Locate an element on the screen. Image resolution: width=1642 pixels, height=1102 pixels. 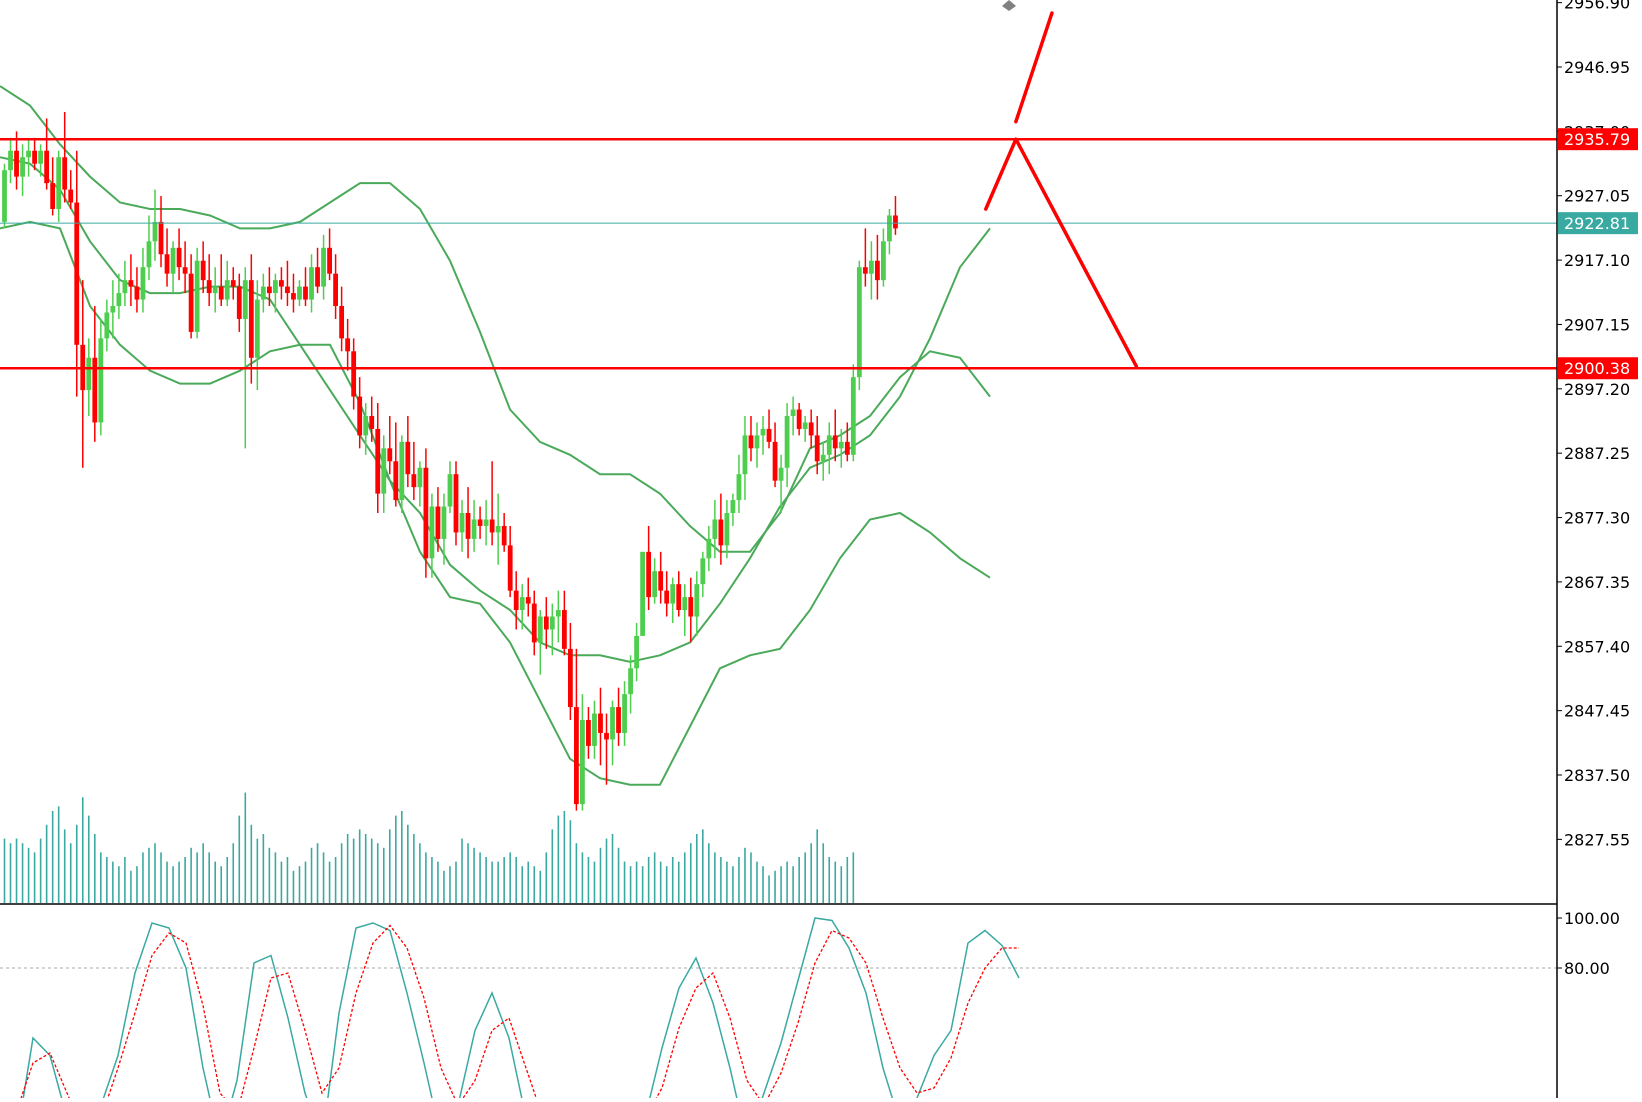
axis-tick-label: 2897.20 is located at coordinates (1597, 389).